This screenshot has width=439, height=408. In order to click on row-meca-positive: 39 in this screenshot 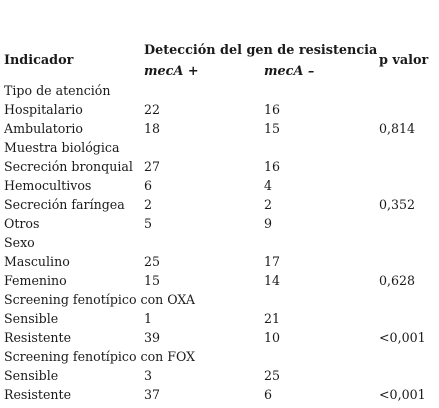, I will do `click(152, 337)`.